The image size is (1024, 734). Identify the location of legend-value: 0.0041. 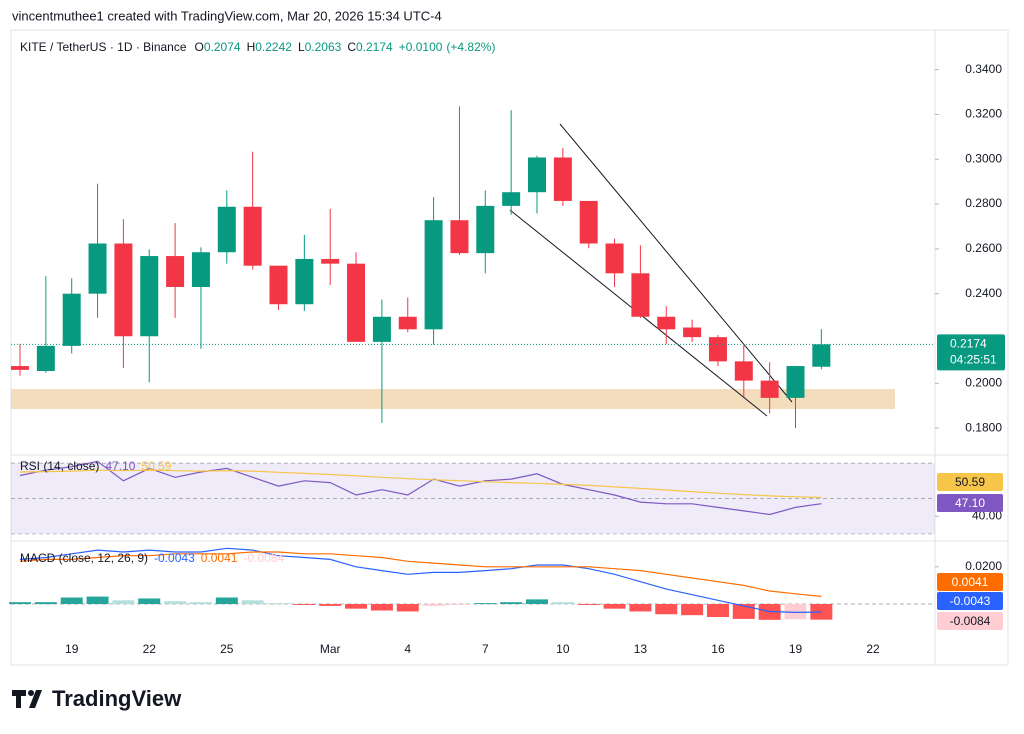
(219, 558).